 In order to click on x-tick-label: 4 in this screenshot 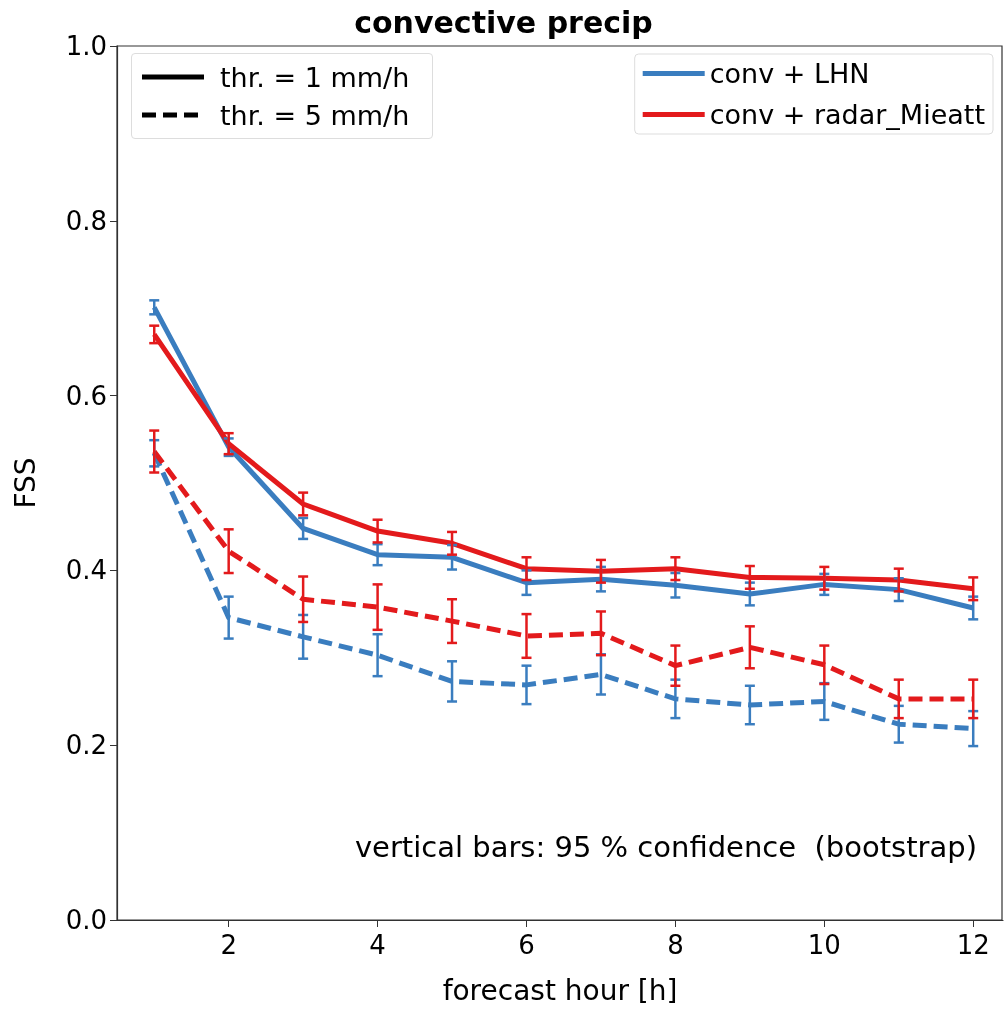, I will do `click(377, 945)`.